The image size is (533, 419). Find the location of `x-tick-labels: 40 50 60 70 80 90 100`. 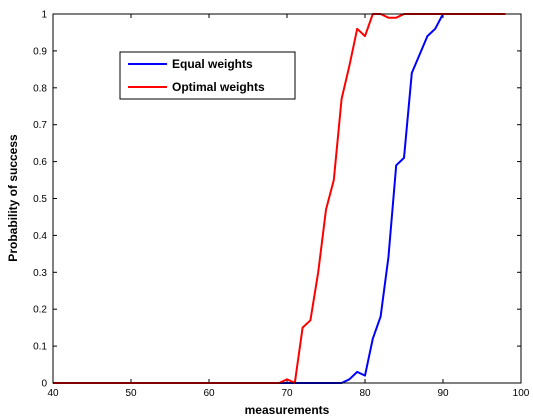

x-tick-labels: 40 50 60 70 80 90 100 is located at coordinates (288, 393).